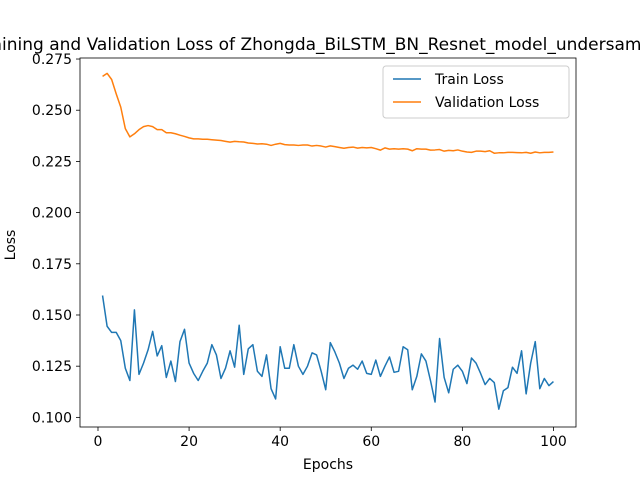 Image resolution: width=640 pixels, height=484 pixels. I want to click on legend-label: Validation Loss, so click(487, 103).